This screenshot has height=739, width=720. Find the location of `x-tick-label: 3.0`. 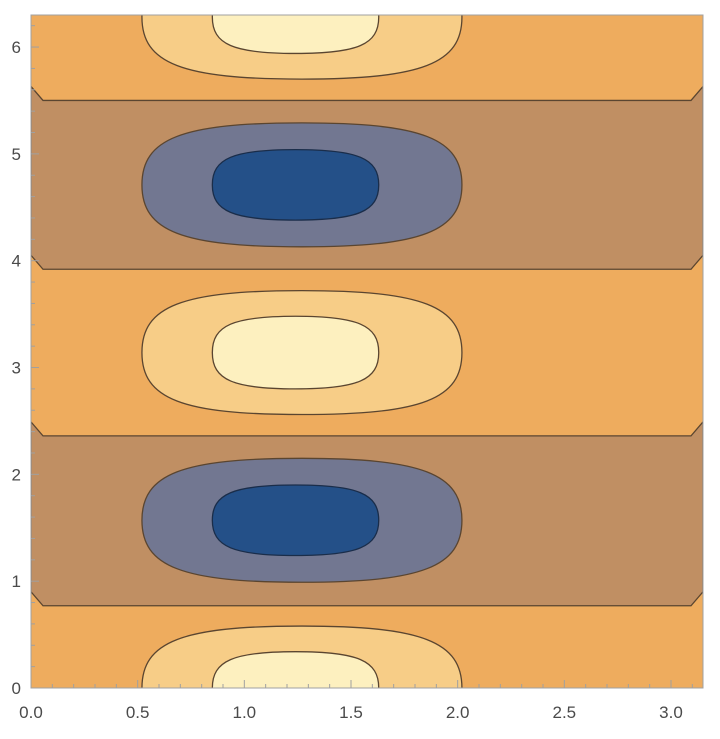

x-tick-label: 3.0 is located at coordinates (671, 712).